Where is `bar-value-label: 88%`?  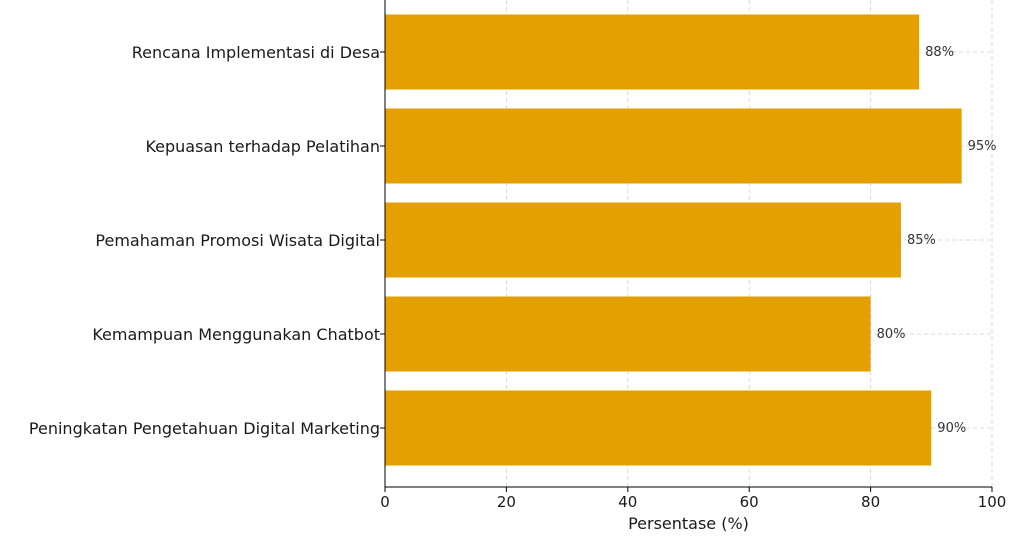
bar-value-label: 88% is located at coordinates (939, 52).